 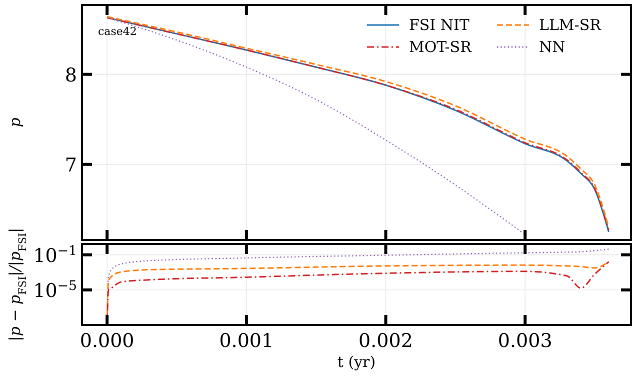 What do you see at coordinates (55, 255) in the screenshot?
I see `y-tick-label: 10$^{−1}$` at bounding box center [55, 255].